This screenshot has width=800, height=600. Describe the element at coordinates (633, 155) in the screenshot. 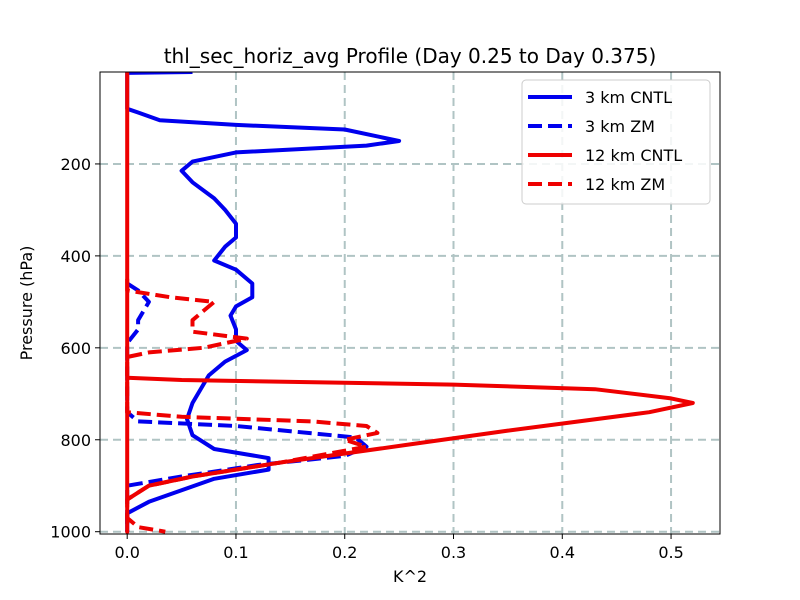

I see `legend-label: 12 km CNTL` at that location.